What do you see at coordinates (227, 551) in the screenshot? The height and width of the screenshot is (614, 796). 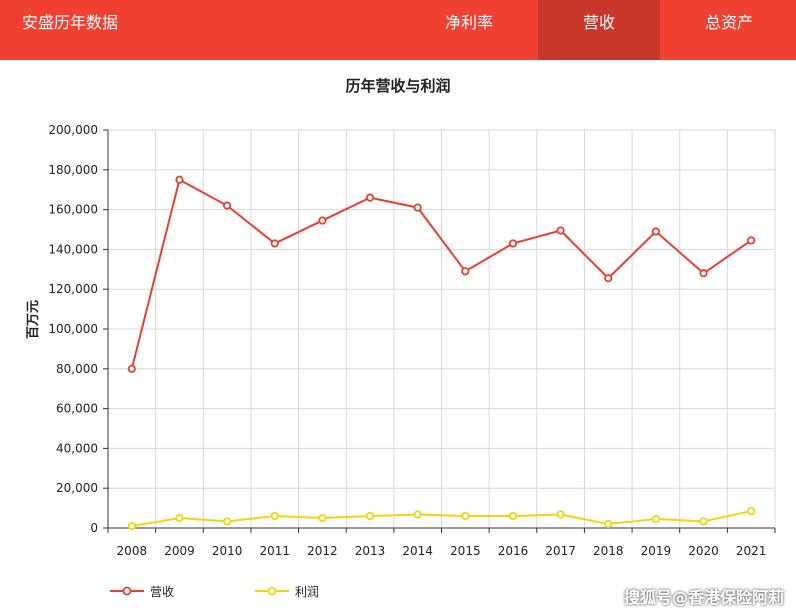 I see `x-tick-label: 2010` at bounding box center [227, 551].